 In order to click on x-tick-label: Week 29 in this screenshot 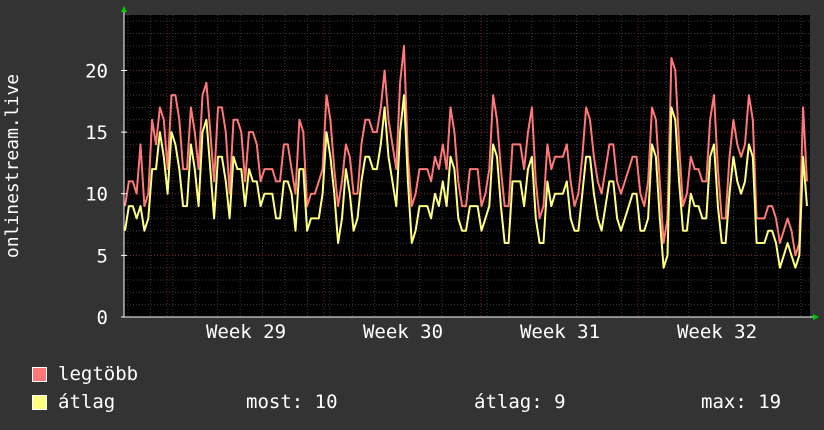, I will do `click(246, 332)`.